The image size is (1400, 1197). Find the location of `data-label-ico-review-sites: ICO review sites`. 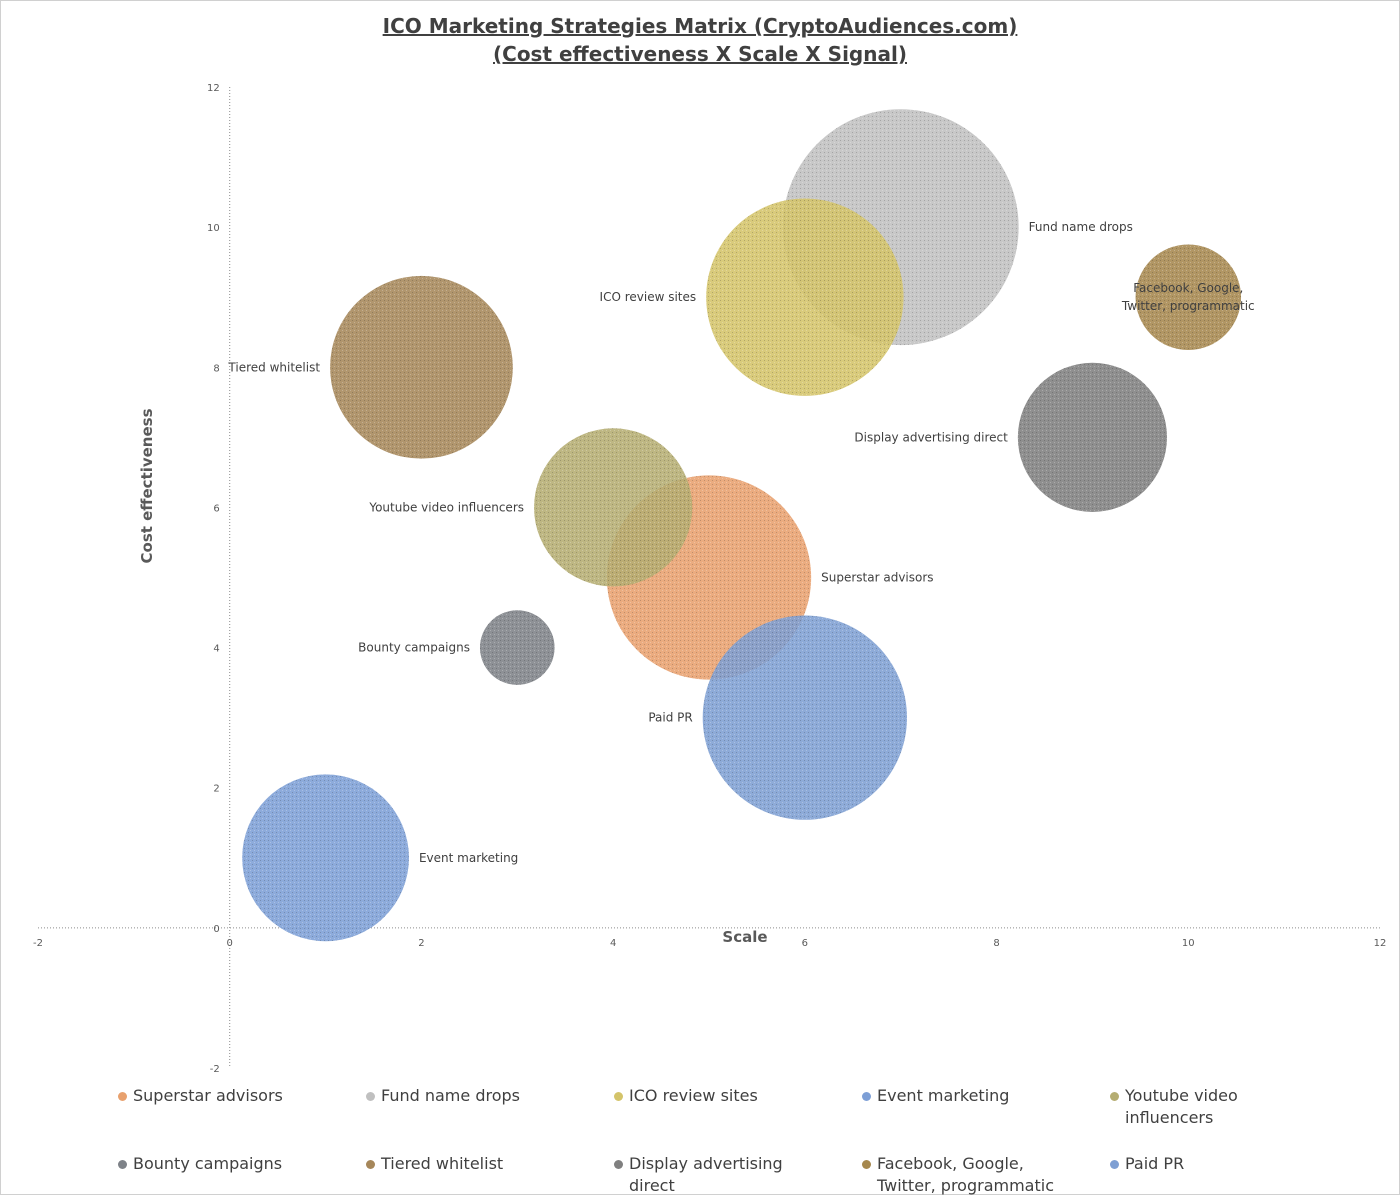

data-label-ico-review-sites: ICO review sites is located at coordinates (648, 297).